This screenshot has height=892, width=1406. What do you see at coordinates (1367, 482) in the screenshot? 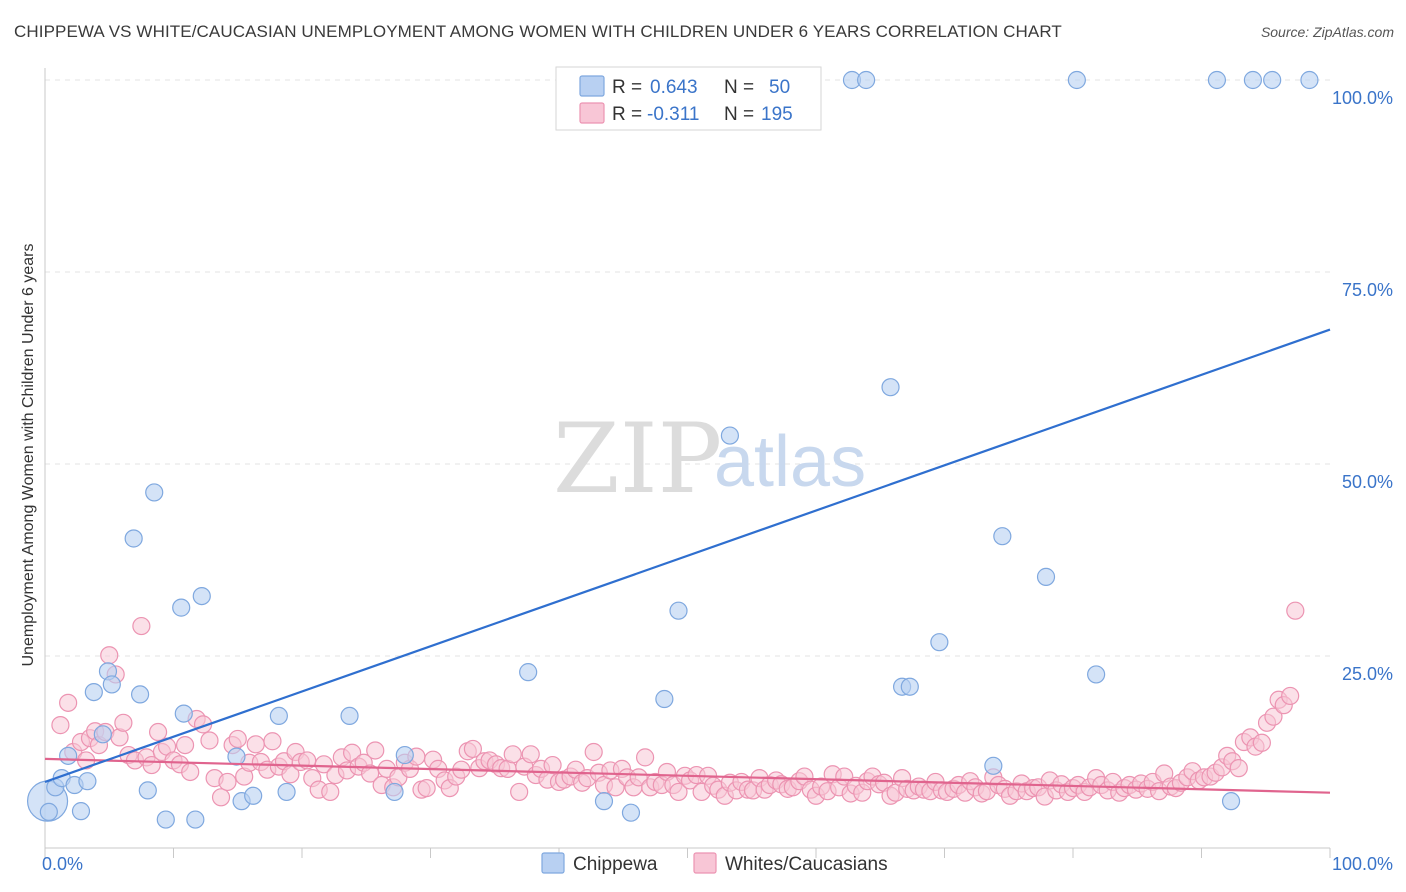
I see `y-tick-label-1: 50.0%` at bounding box center [1367, 482].